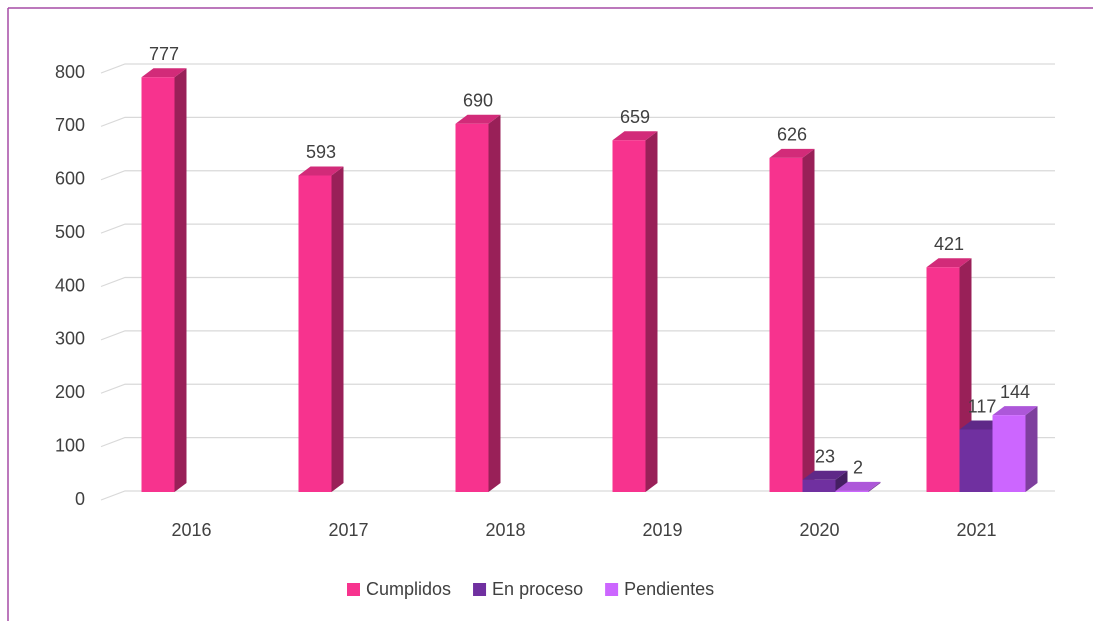  Describe the element at coordinates (70, 445) in the screenshot. I see `y-tick-label: 100` at that location.